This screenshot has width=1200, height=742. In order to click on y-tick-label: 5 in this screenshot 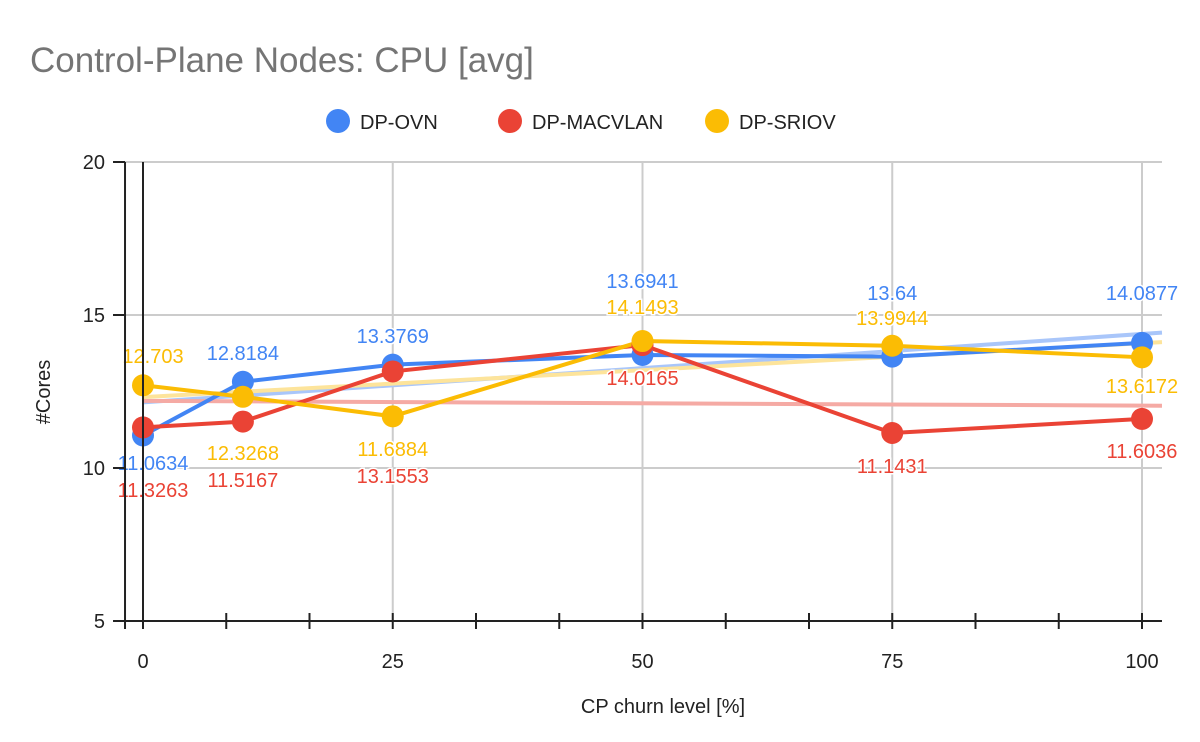, I will do `click(99, 622)`.